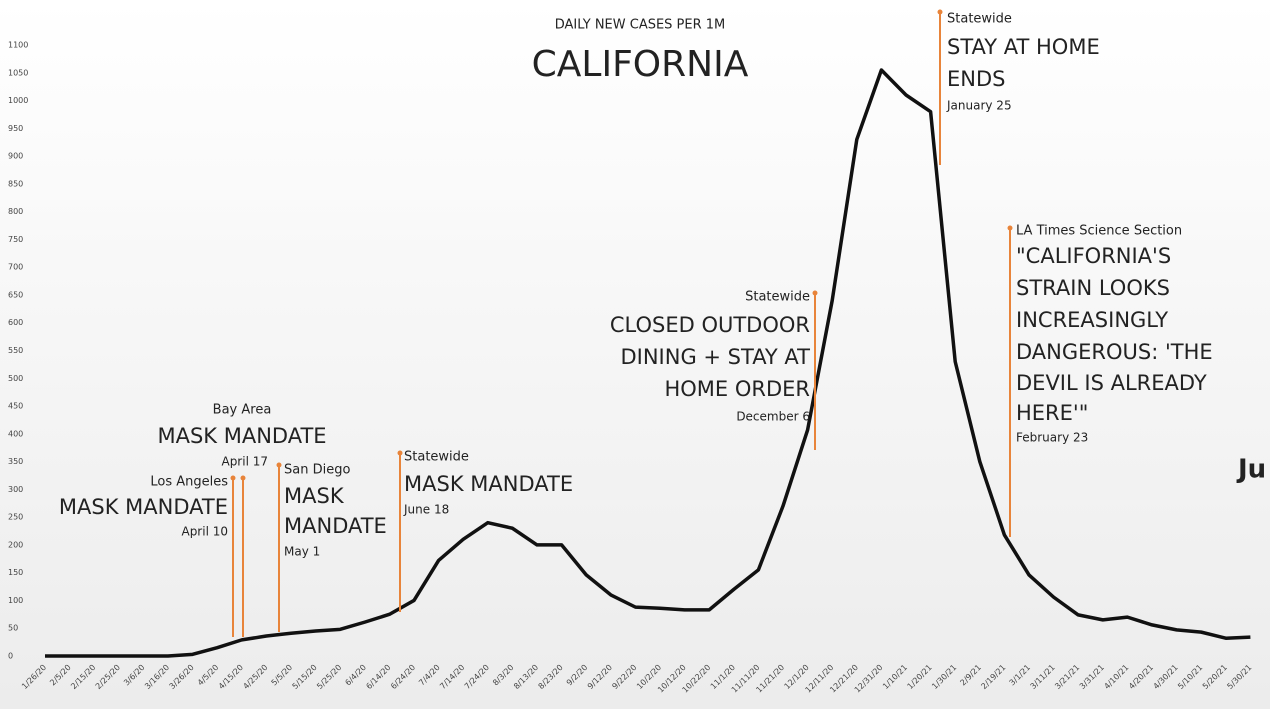 This screenshot has height=709, width=1270. Describe the element at coordinates (640, 25) in the screenshot. I see `chart-subtitle: DAILY NEW CASES PER 1M` at that location.